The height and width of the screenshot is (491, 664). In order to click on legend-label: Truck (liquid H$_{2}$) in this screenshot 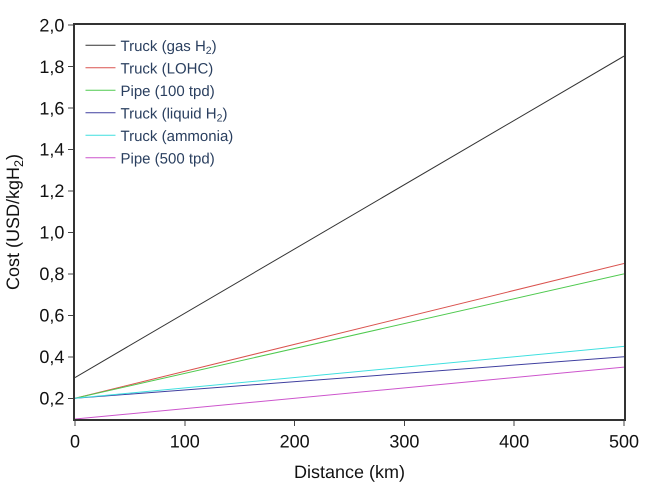, I will do `click(174, 115)`.